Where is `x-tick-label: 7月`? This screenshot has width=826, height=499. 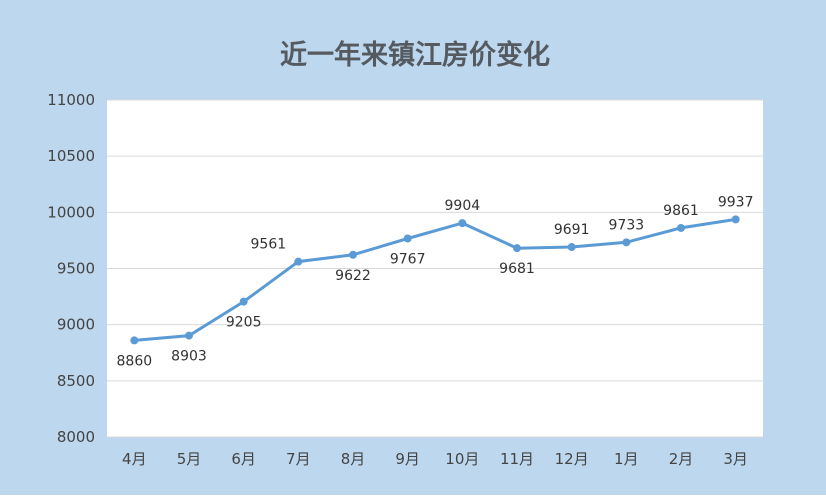
x-tick-label: 7月 is located at coordinates (298, 459).